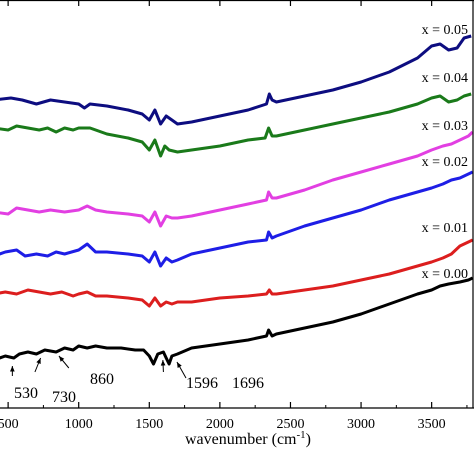 Image resolution: width=474 pixels, height=474 pixels. Describe the element at coordinates (445, 78) in the screenshot. I see `series-label: x = 0.04` at that location.